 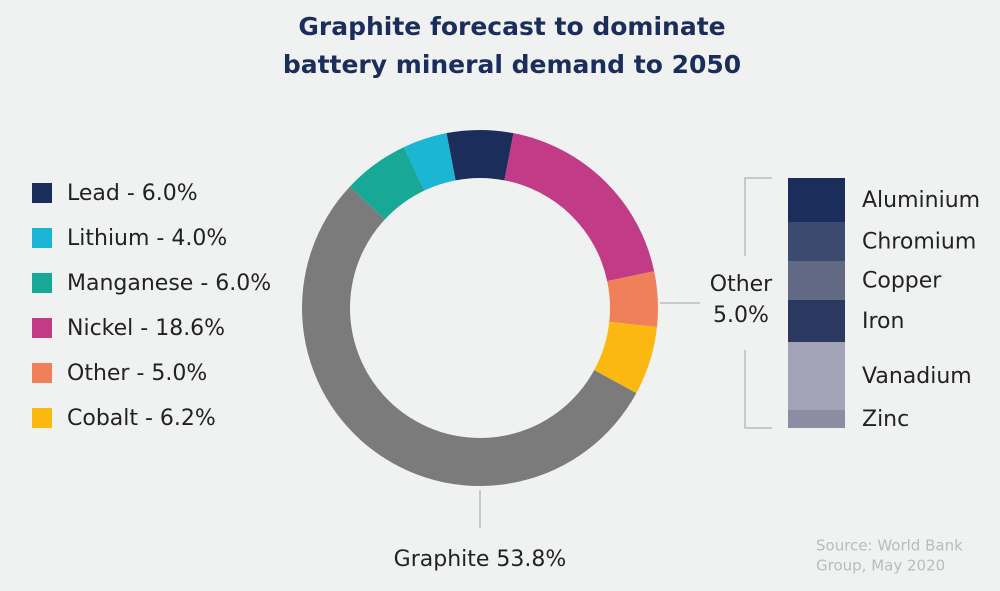 I want to click on breakdown-label: Iron, so click(x=883, y=321).